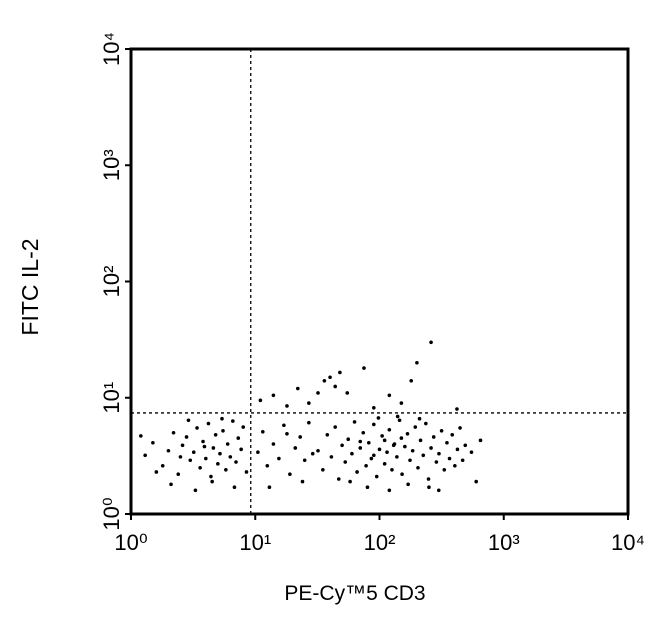  Describe the element at coordinates (111, 282) in the screenshot. I see `y-tick-label: 10²` at that location.